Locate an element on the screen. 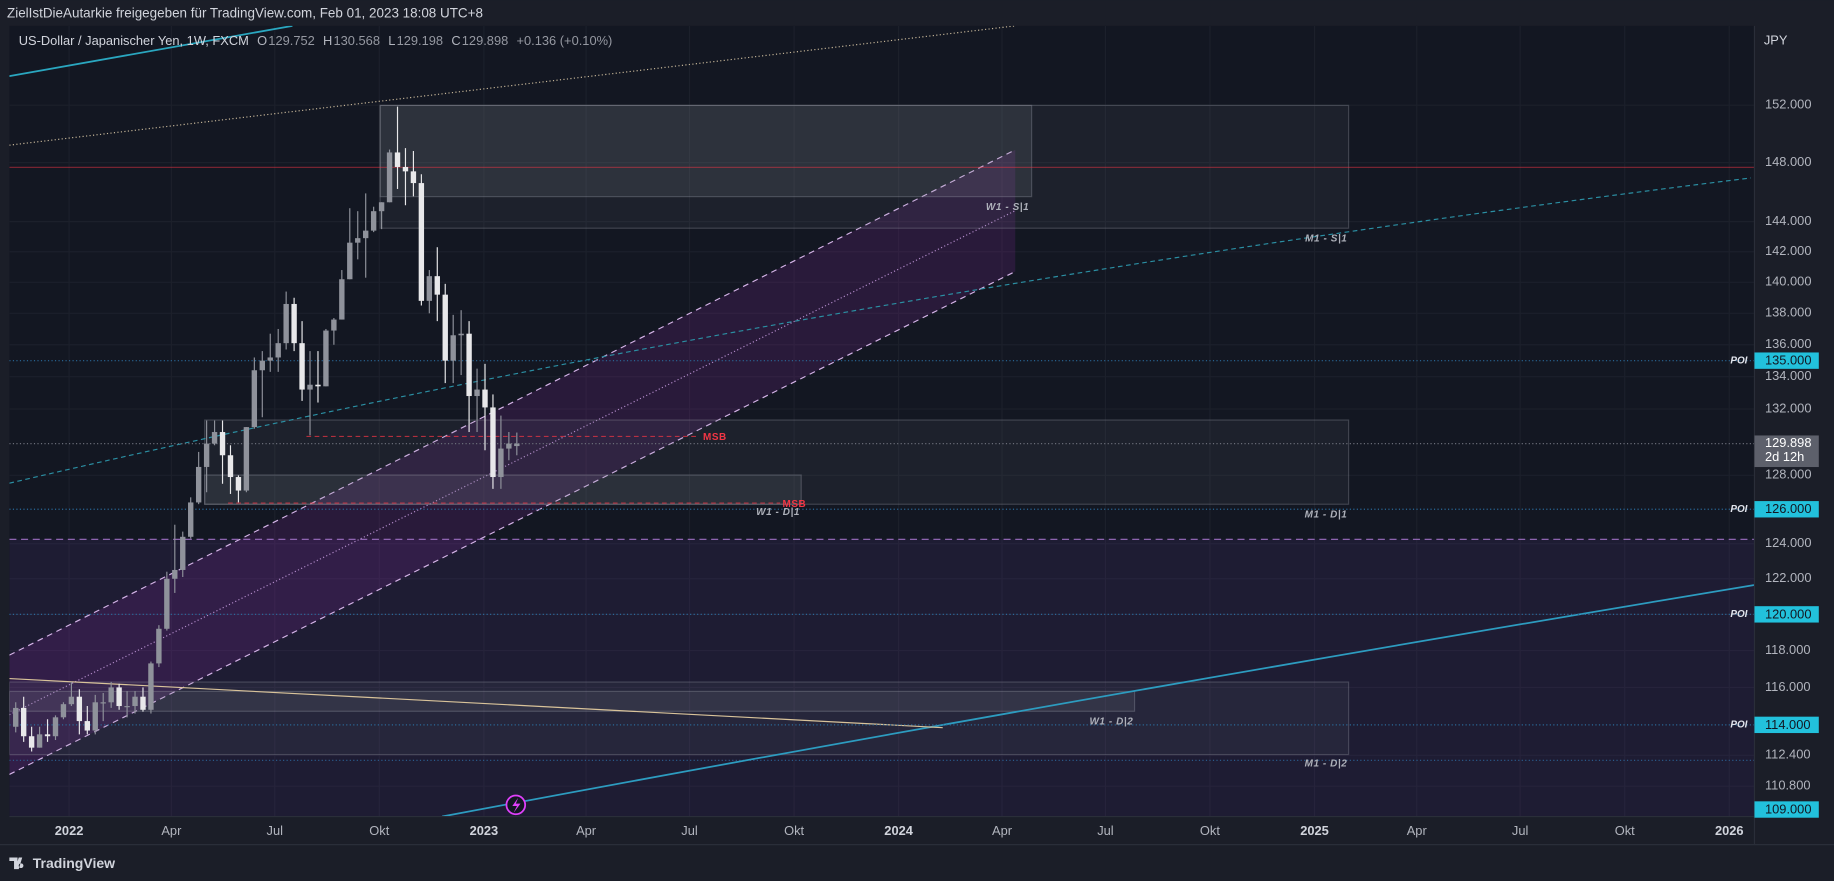 The image size is (1834, 881). ohlc-key: H is located at coordinates (327, 41).